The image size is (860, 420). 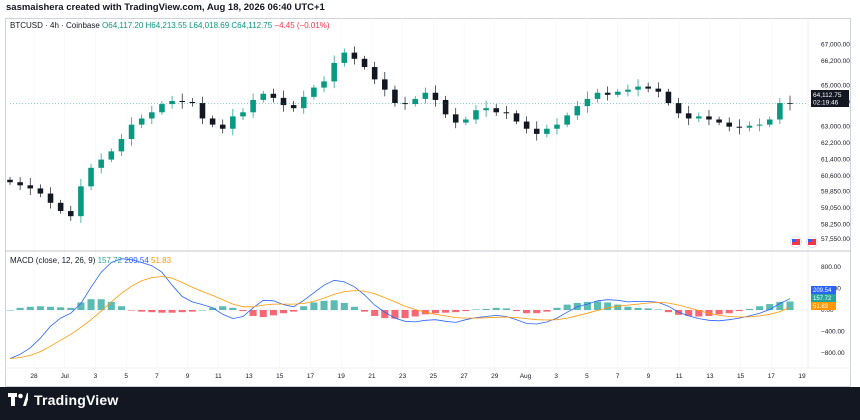 I want to click on time-tick-label: 15, so click(x=741, y=376).